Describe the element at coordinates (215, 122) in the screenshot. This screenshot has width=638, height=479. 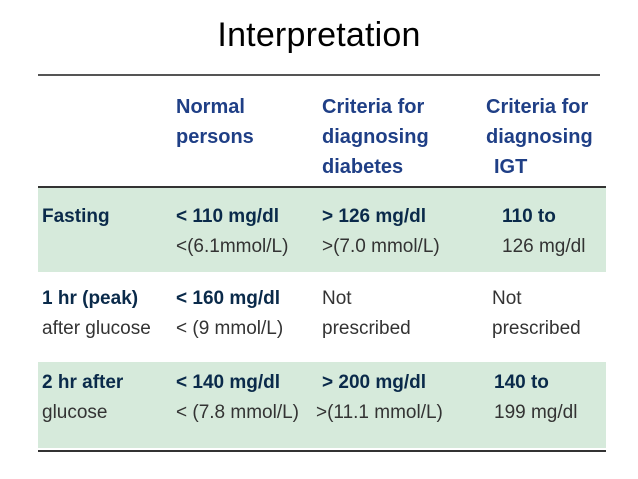
I see `header-normal-persons: Normal persons` at that location.